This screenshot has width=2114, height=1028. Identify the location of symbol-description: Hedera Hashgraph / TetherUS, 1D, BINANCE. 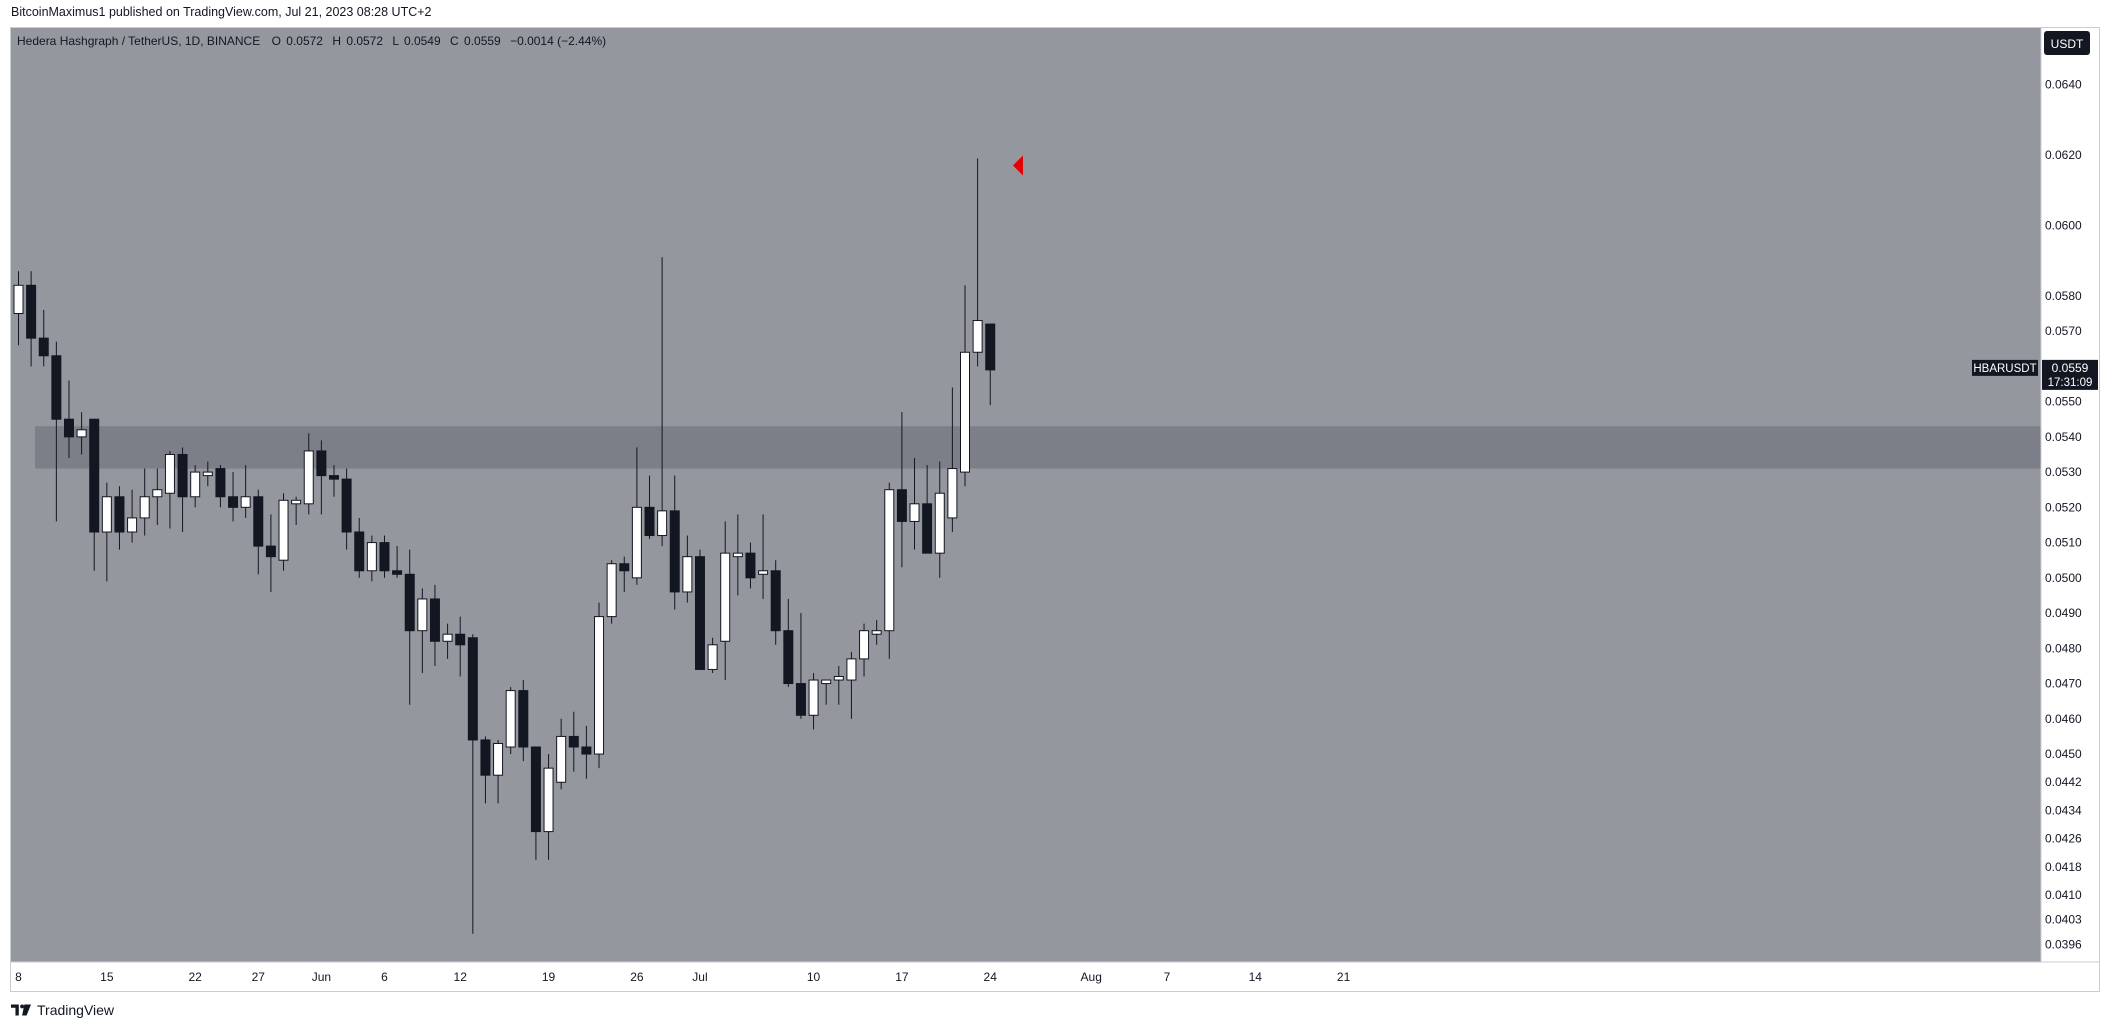
(138, 41).